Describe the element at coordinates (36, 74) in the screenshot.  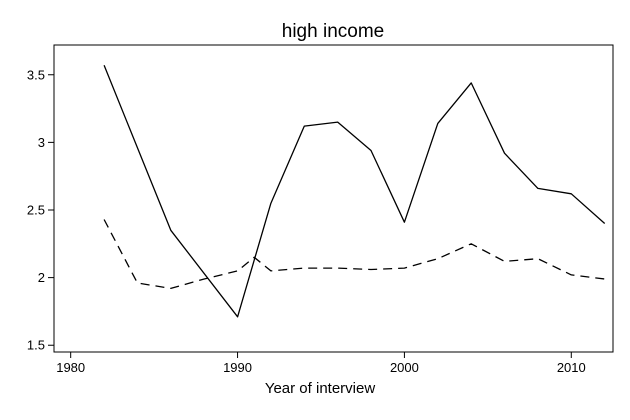
I see `y-tick-label: 3.5` at that location.